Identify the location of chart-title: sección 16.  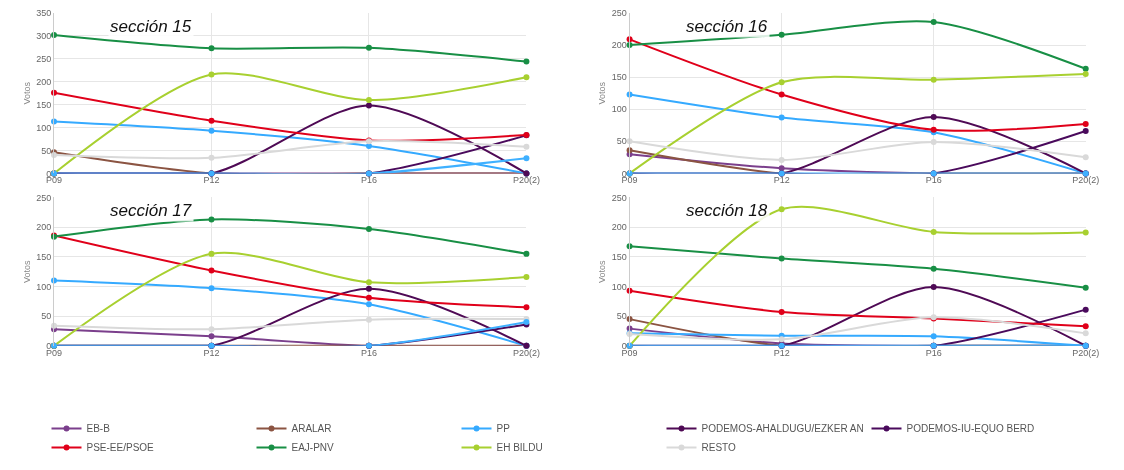
(727, 26).